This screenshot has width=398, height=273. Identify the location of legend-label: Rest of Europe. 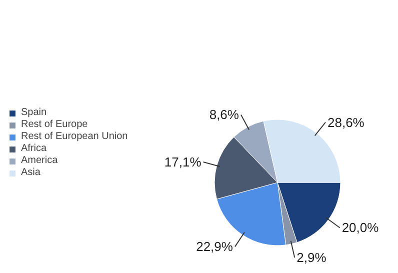
(54, 124).